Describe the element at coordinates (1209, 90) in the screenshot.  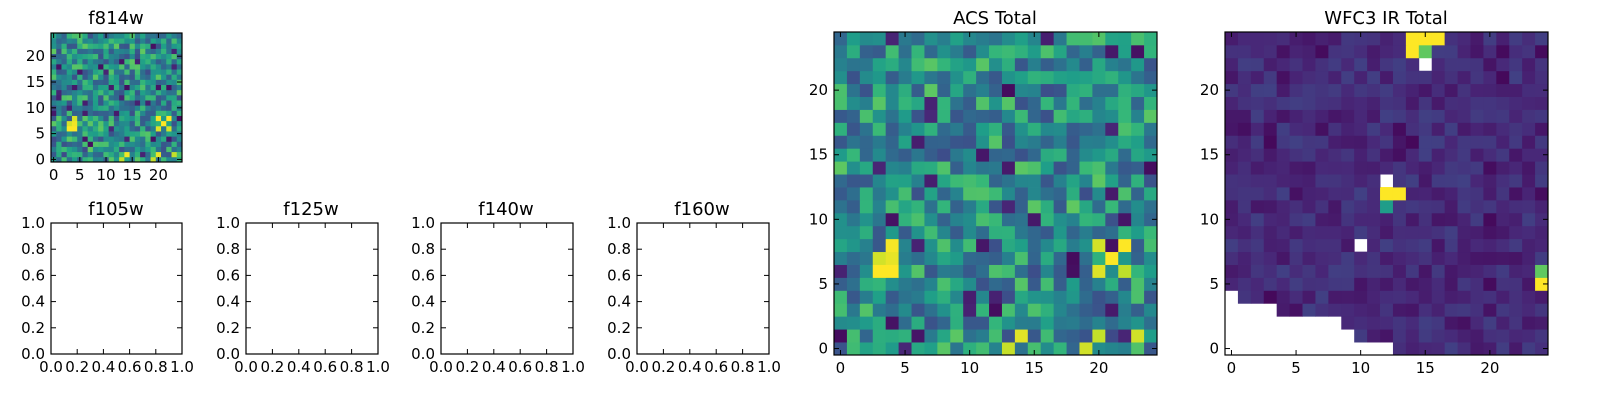
I see `y-tick-label: 20` at that location.